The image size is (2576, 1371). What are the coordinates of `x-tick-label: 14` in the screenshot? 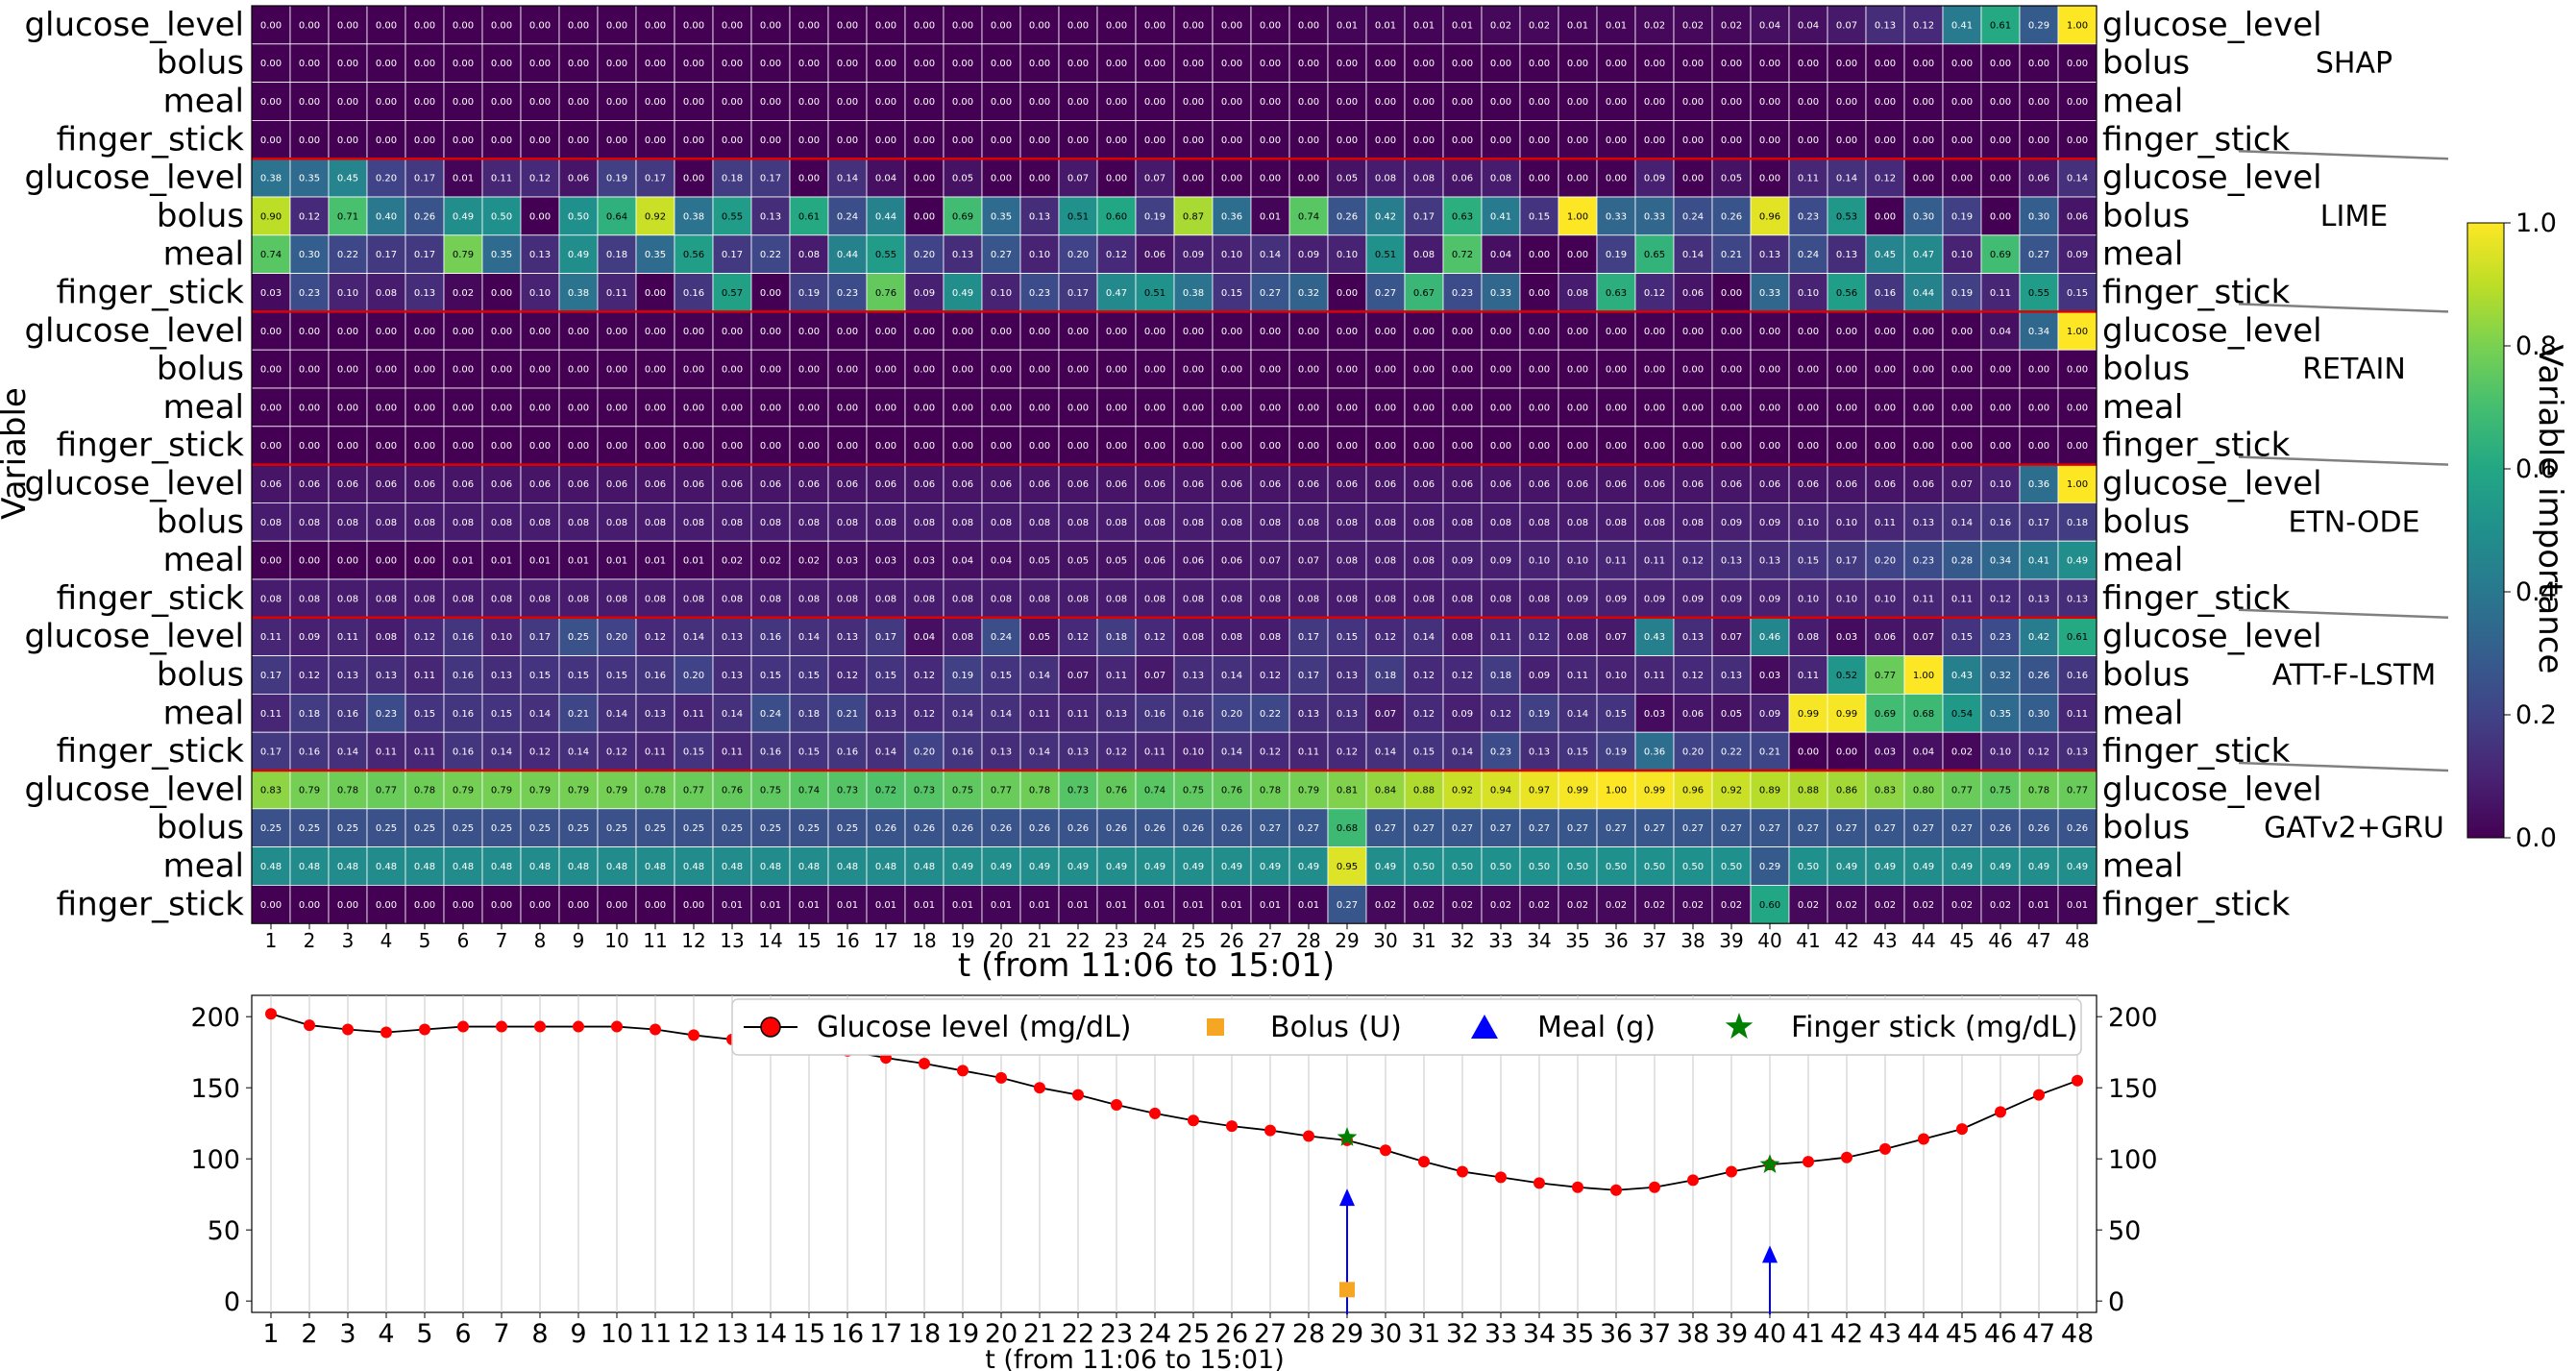 It's located at (770, 940).